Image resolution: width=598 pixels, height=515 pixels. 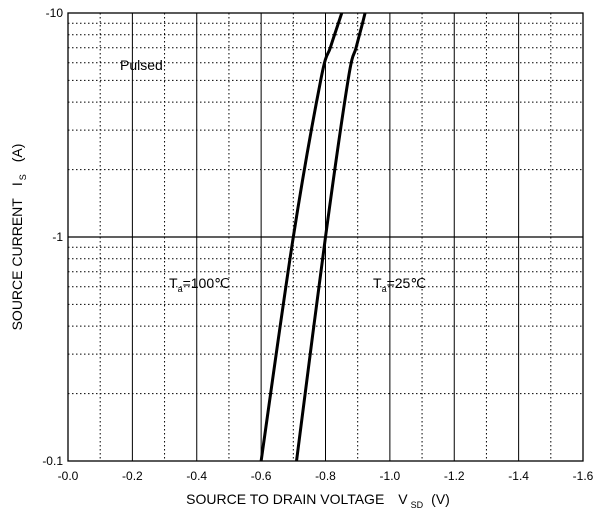 What do you see at coordinates (52, 461) in the screenshot?
I see `y-tick-label: -0.1` at bounding box center [52, 461].